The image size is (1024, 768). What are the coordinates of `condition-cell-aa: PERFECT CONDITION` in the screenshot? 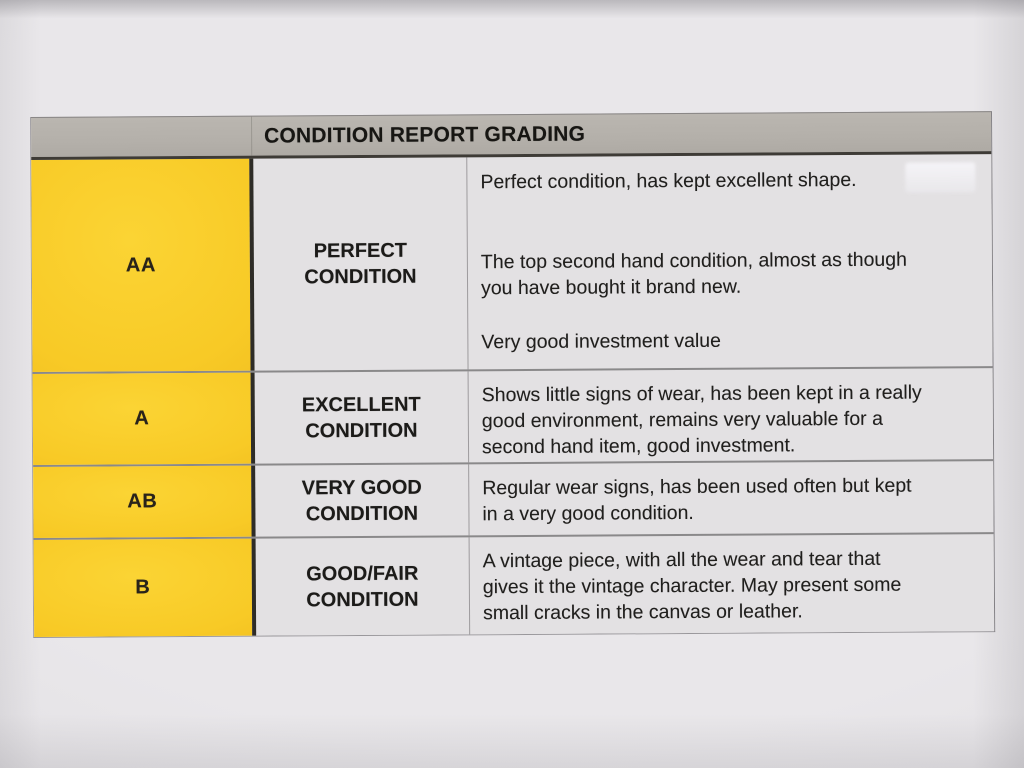 It's located at (361, 264).